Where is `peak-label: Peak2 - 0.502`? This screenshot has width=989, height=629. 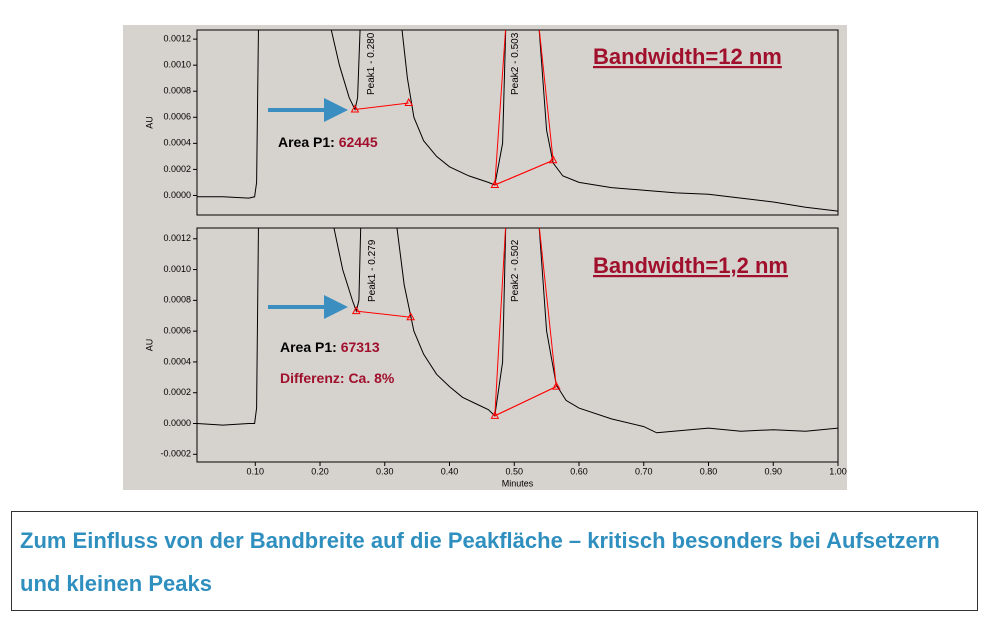 peak-label: Peak2 - 0.502 is located at coordinates (515, 270).